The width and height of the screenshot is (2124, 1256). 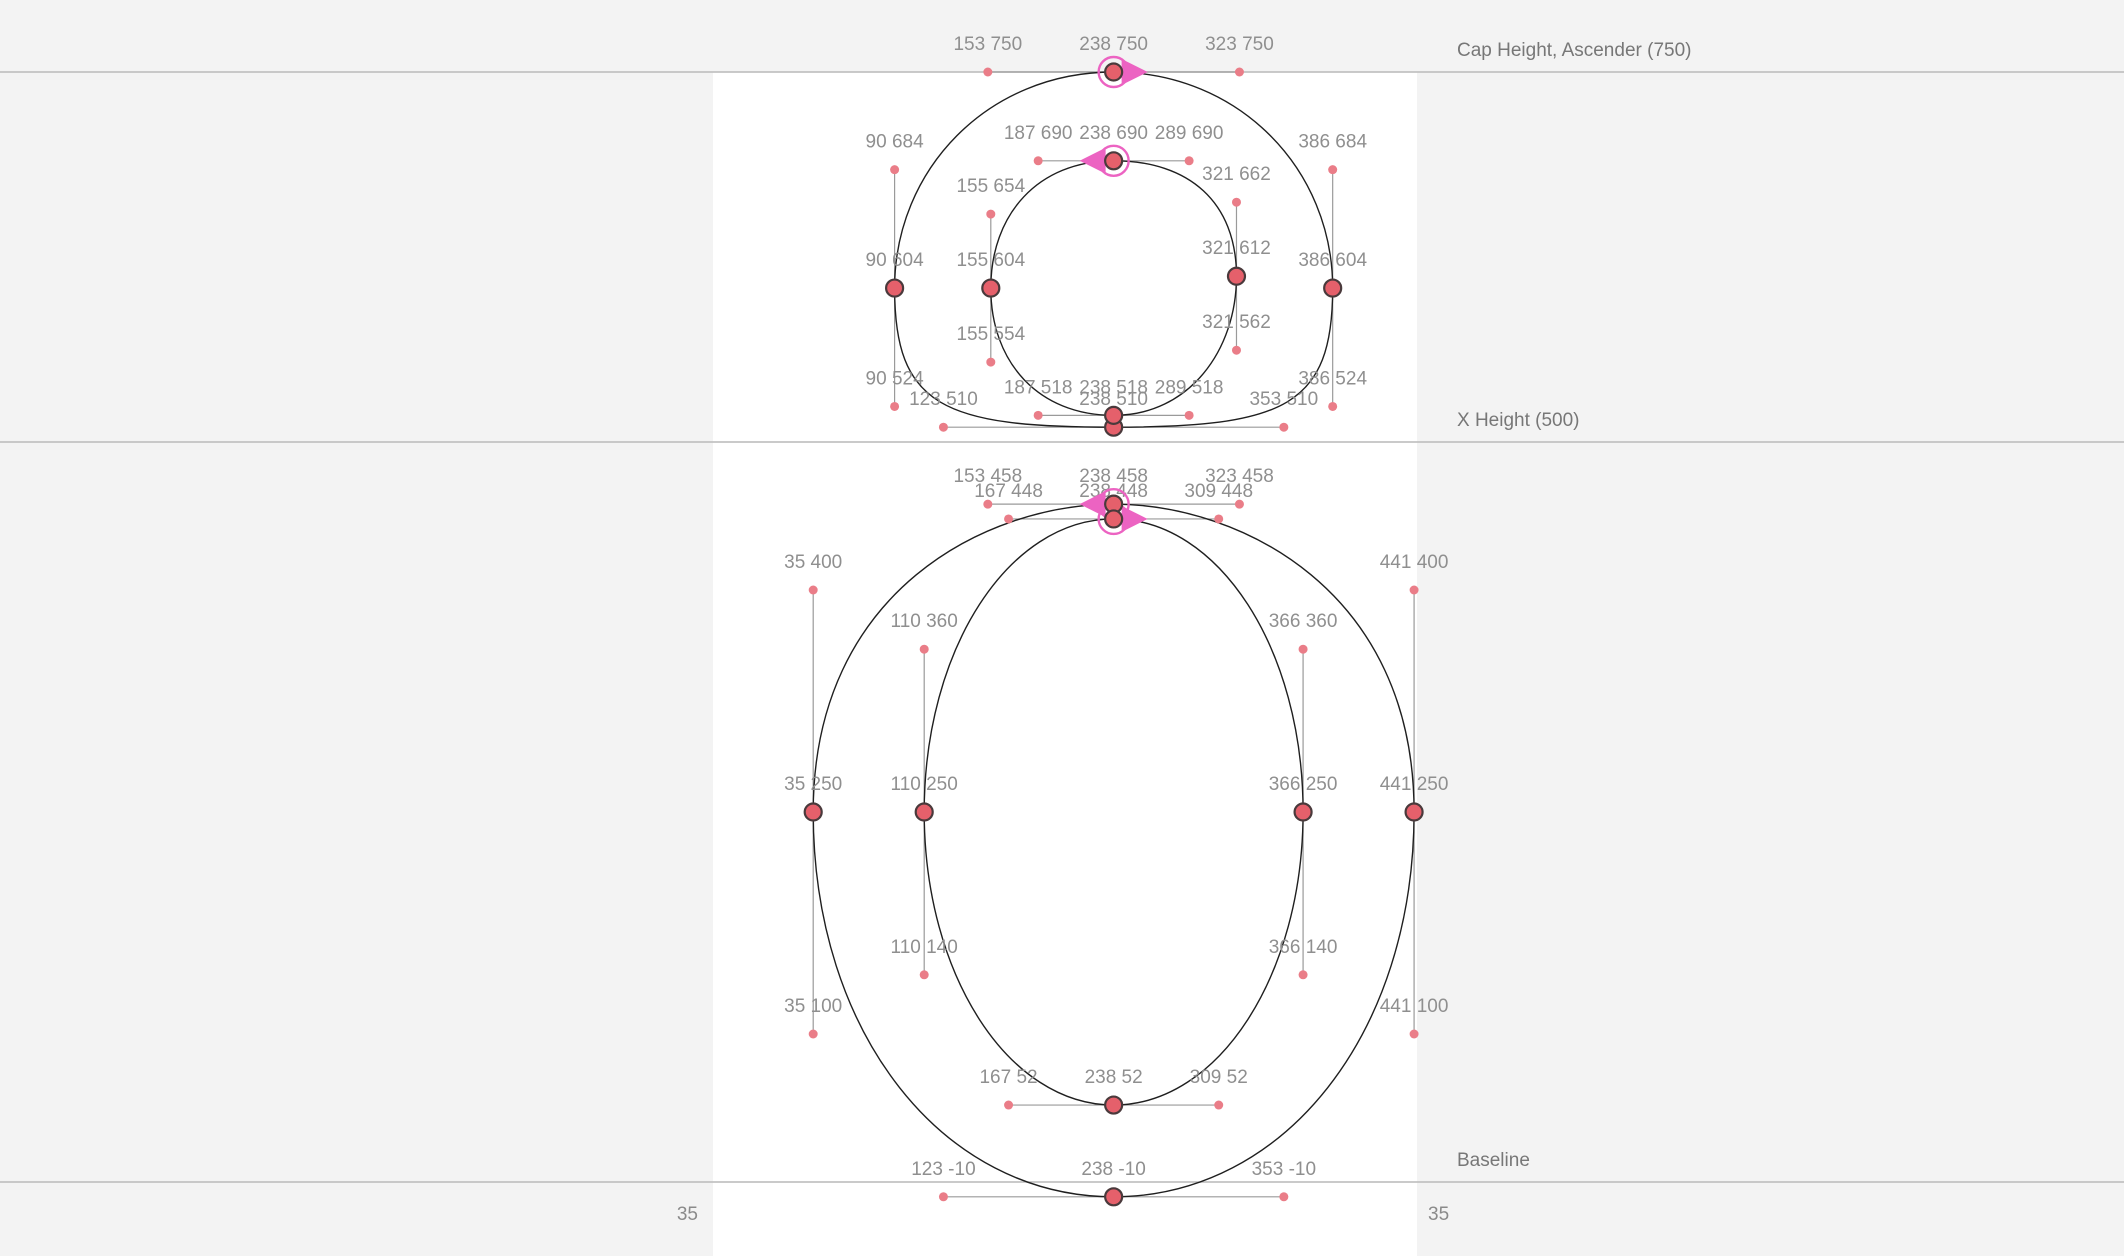 What do you see at coordinates (1303, 784) in the screenshot?
I see `coordinate-label: 366 250` at bounding box center [1303, 784].